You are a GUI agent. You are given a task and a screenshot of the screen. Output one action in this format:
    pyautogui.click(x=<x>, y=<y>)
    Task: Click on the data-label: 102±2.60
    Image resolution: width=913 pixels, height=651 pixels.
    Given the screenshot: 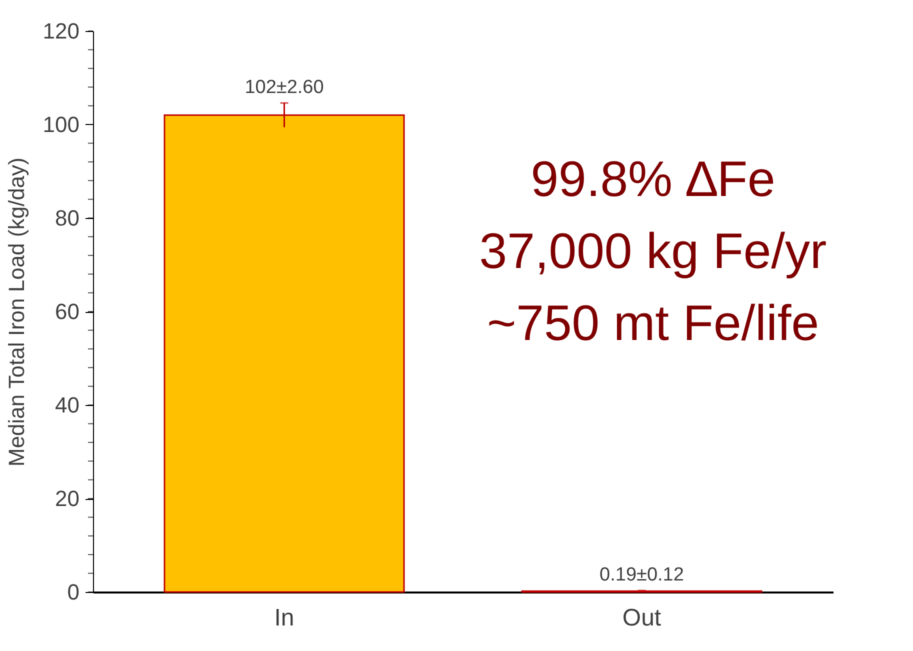 What is the action you would take?
    pyautogui.click(x=284, y=87)
    